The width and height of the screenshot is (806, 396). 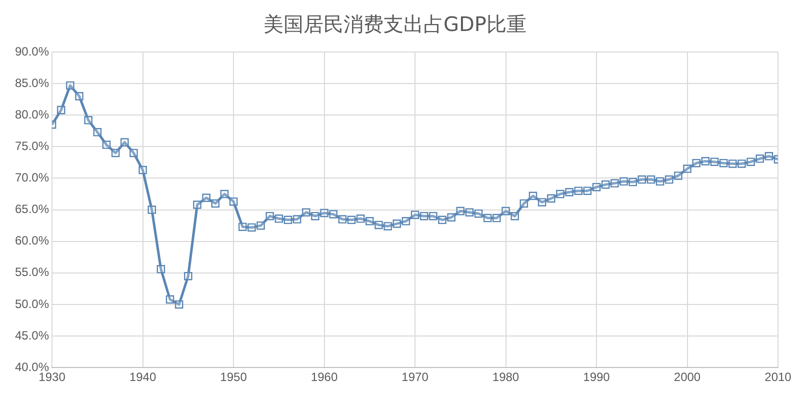 I want to click on x-tick-label: 1960, so click(x=324, y=377).